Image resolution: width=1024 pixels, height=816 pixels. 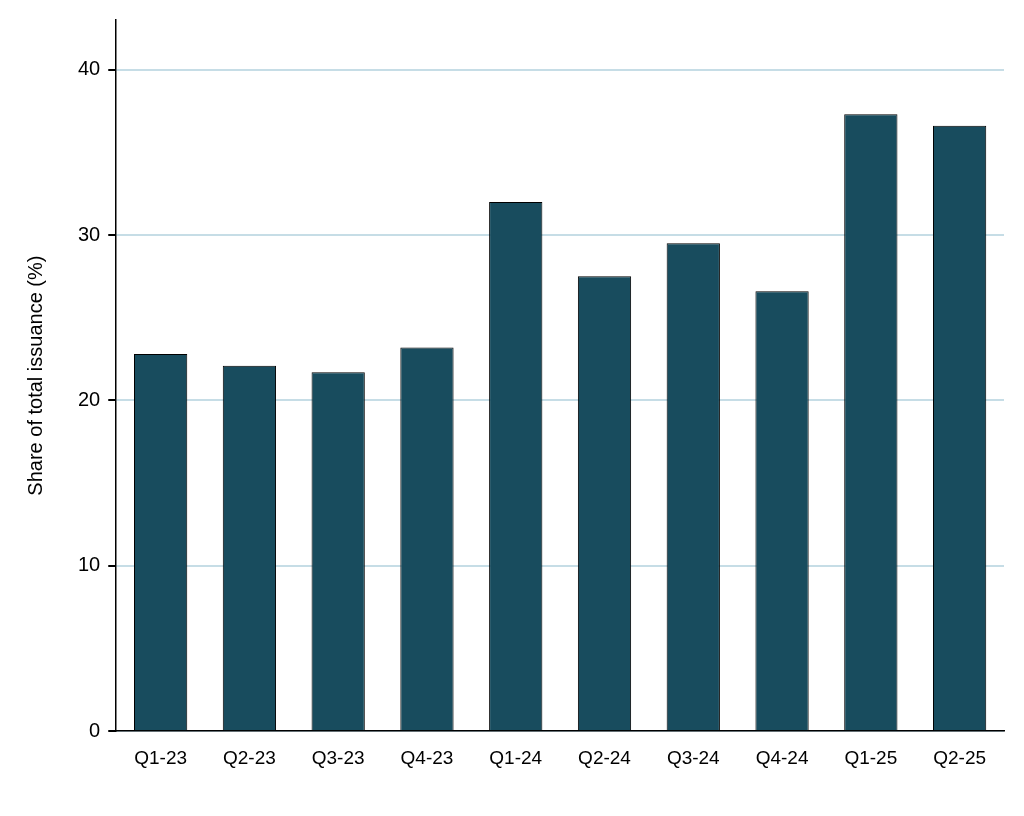 I want to click on y-tick-label: 0, so click(x=95, y=729).